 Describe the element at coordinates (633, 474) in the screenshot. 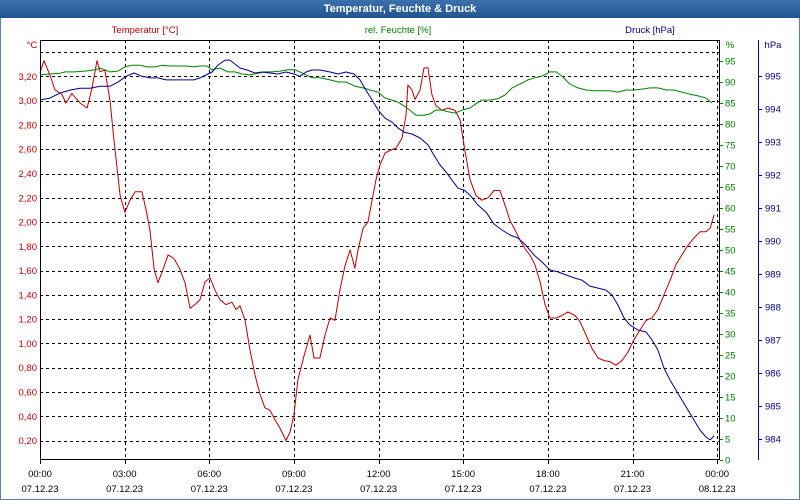

I see `x-tick-time-label: 21:00` at that location.